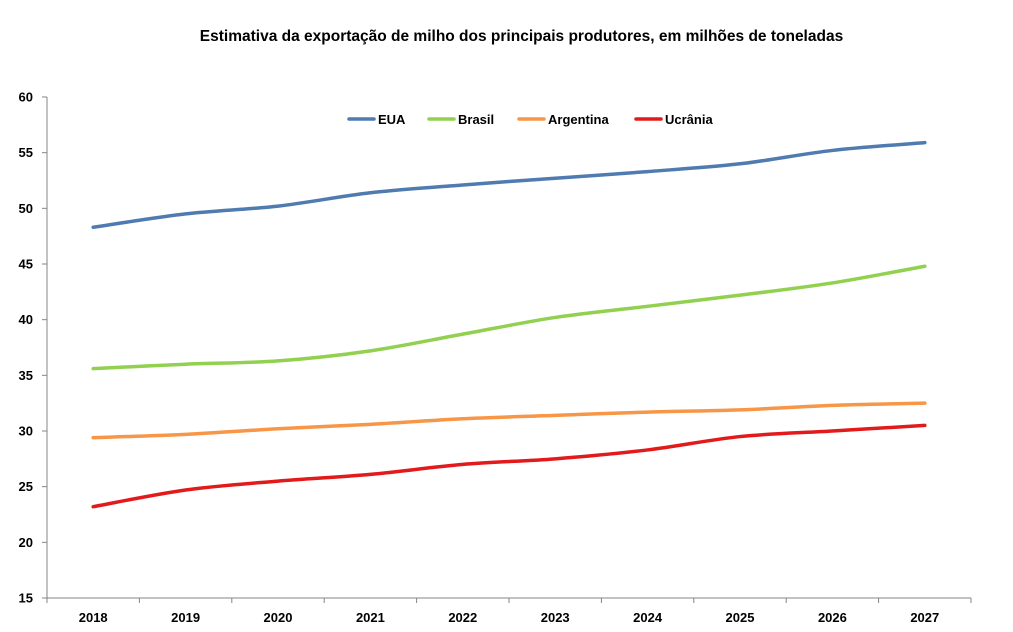  Describe the element at coordinates (509, 185) in the screenshot. I see `series-line-eua` at that location.